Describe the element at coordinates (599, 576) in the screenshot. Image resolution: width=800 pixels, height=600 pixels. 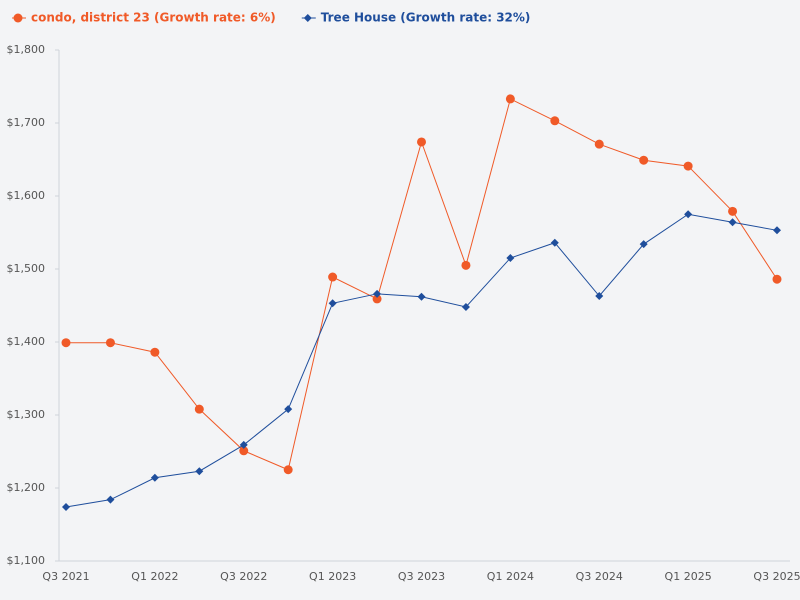
I see `x-tick-label: Q3 2024` at that location.